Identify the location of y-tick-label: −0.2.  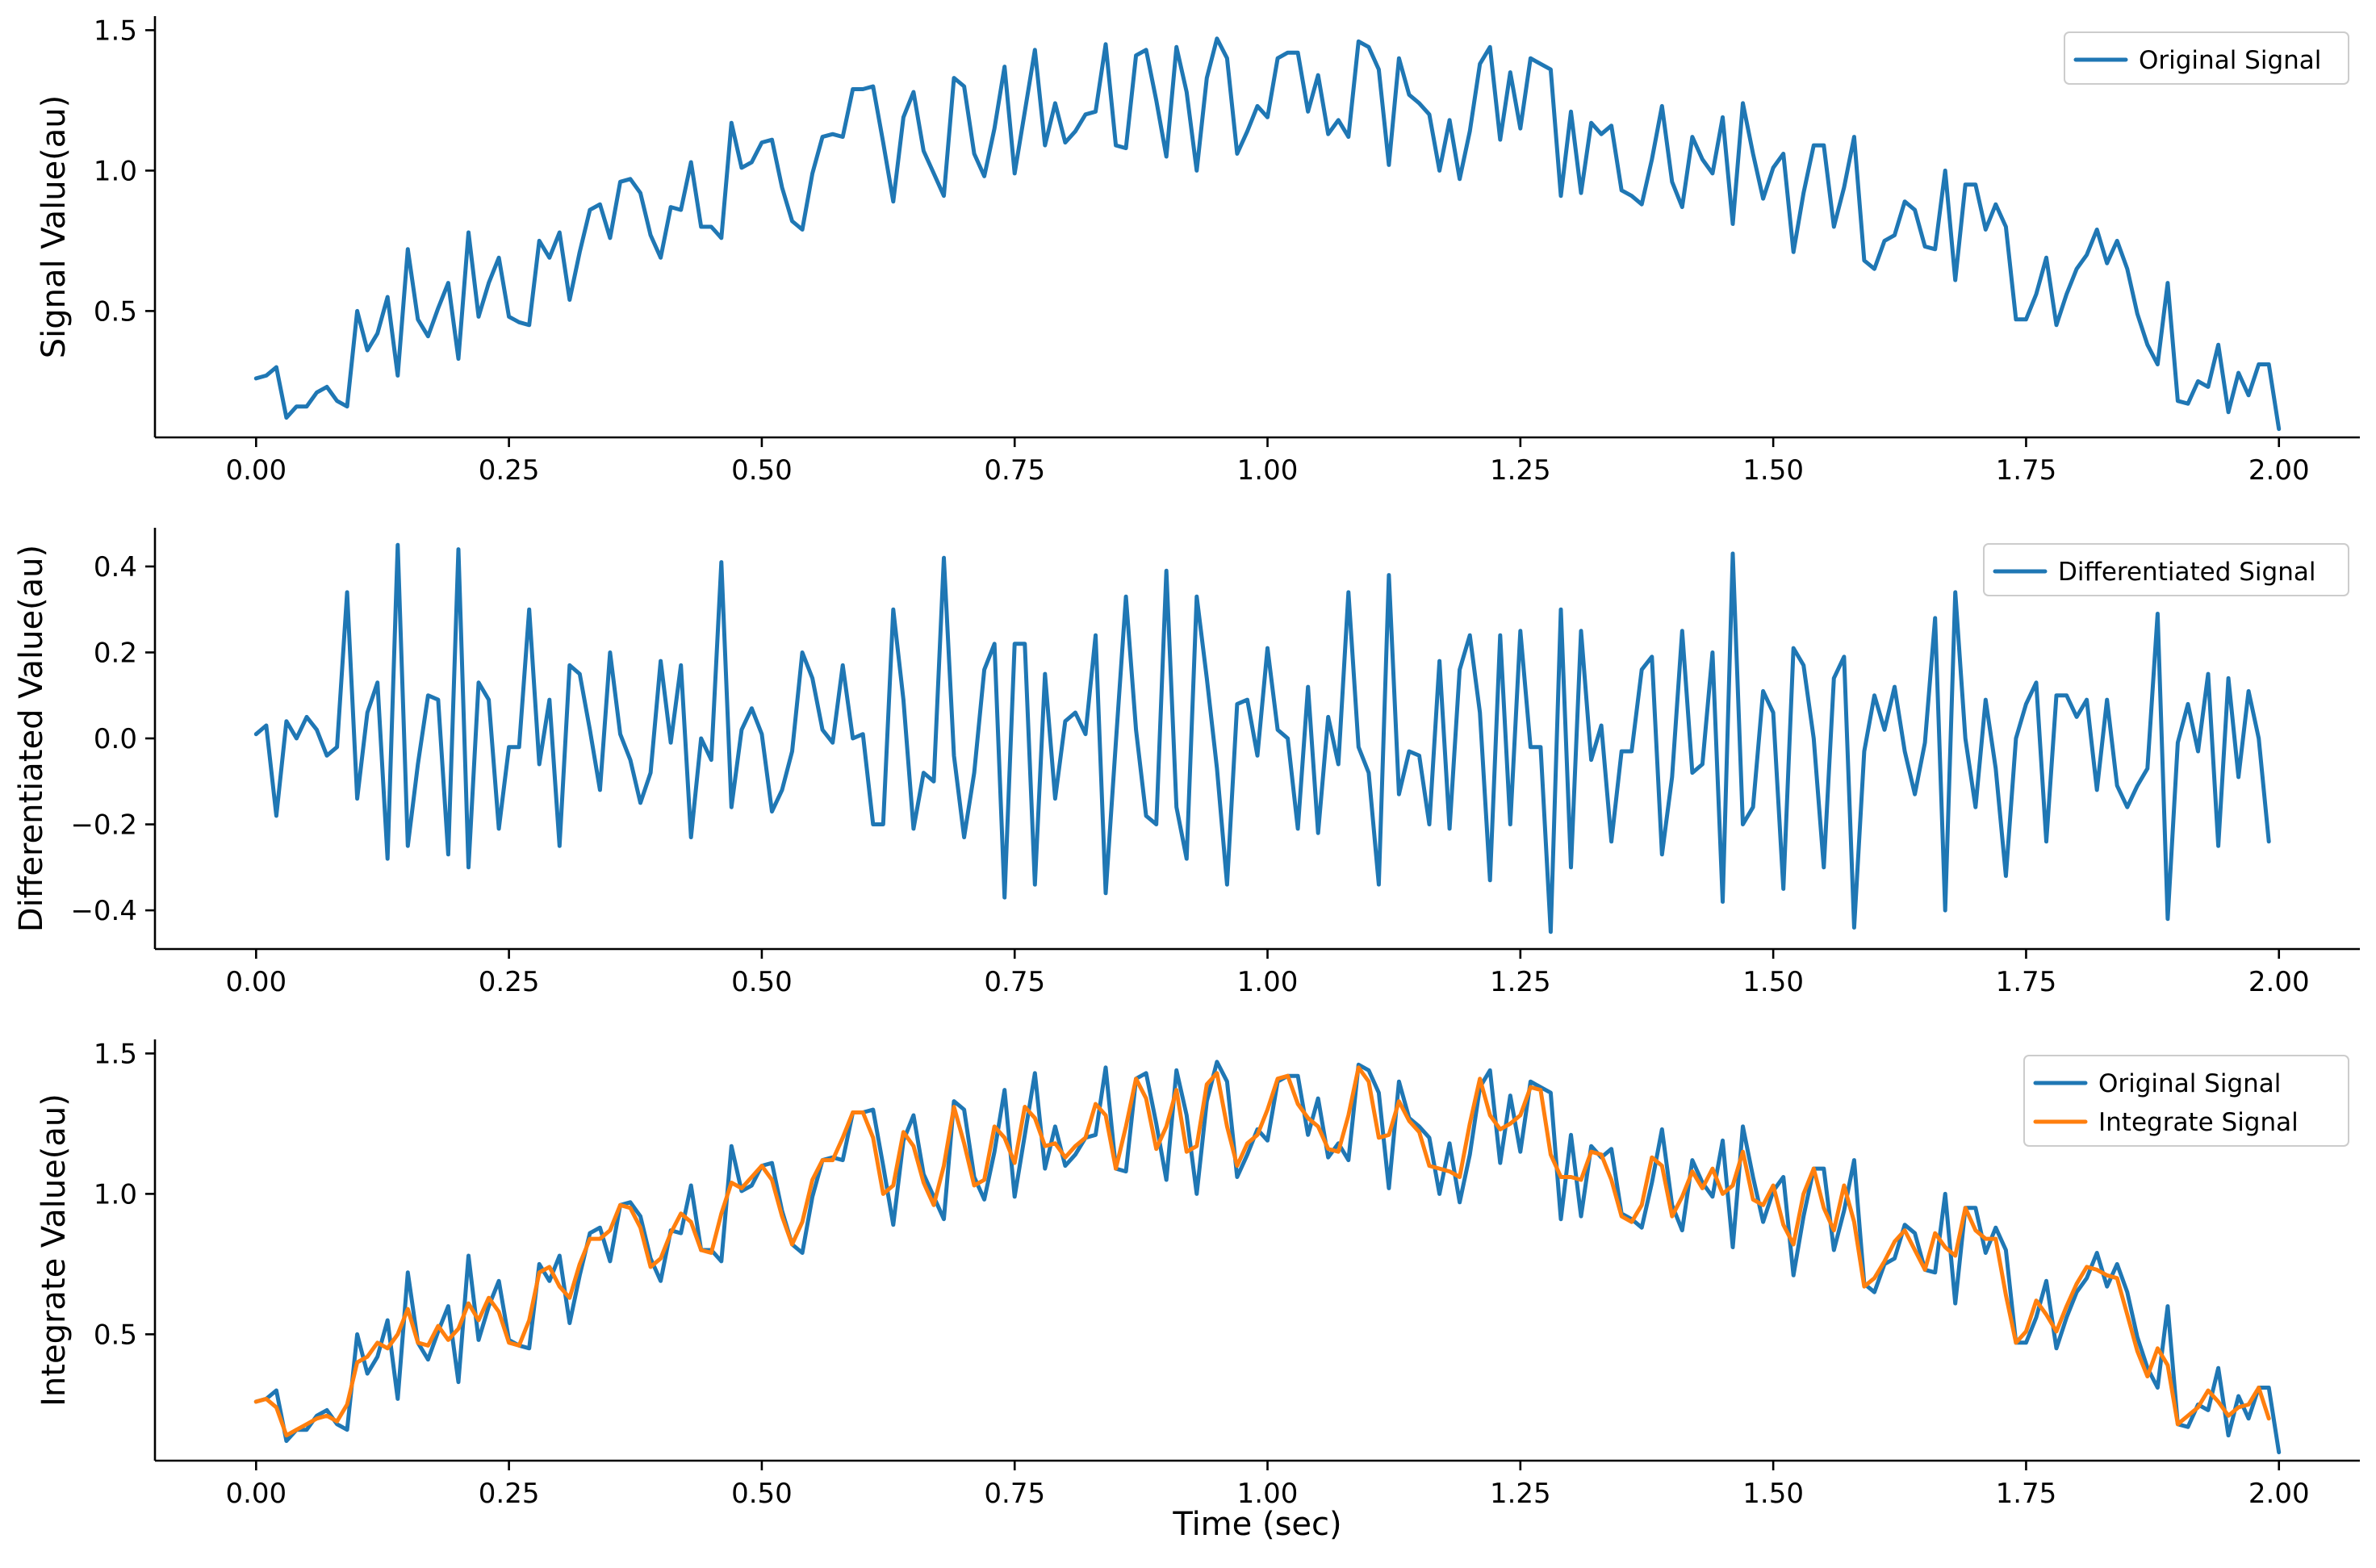
(103, 825).